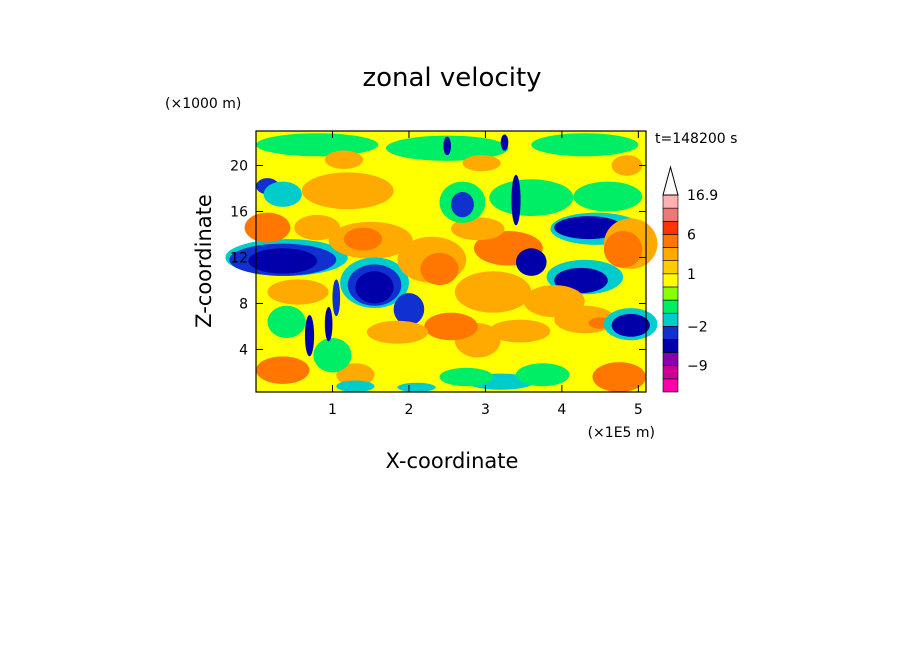  I want to click on y-axis-ticks: 4 8 12 16 20, so click(438, 258).